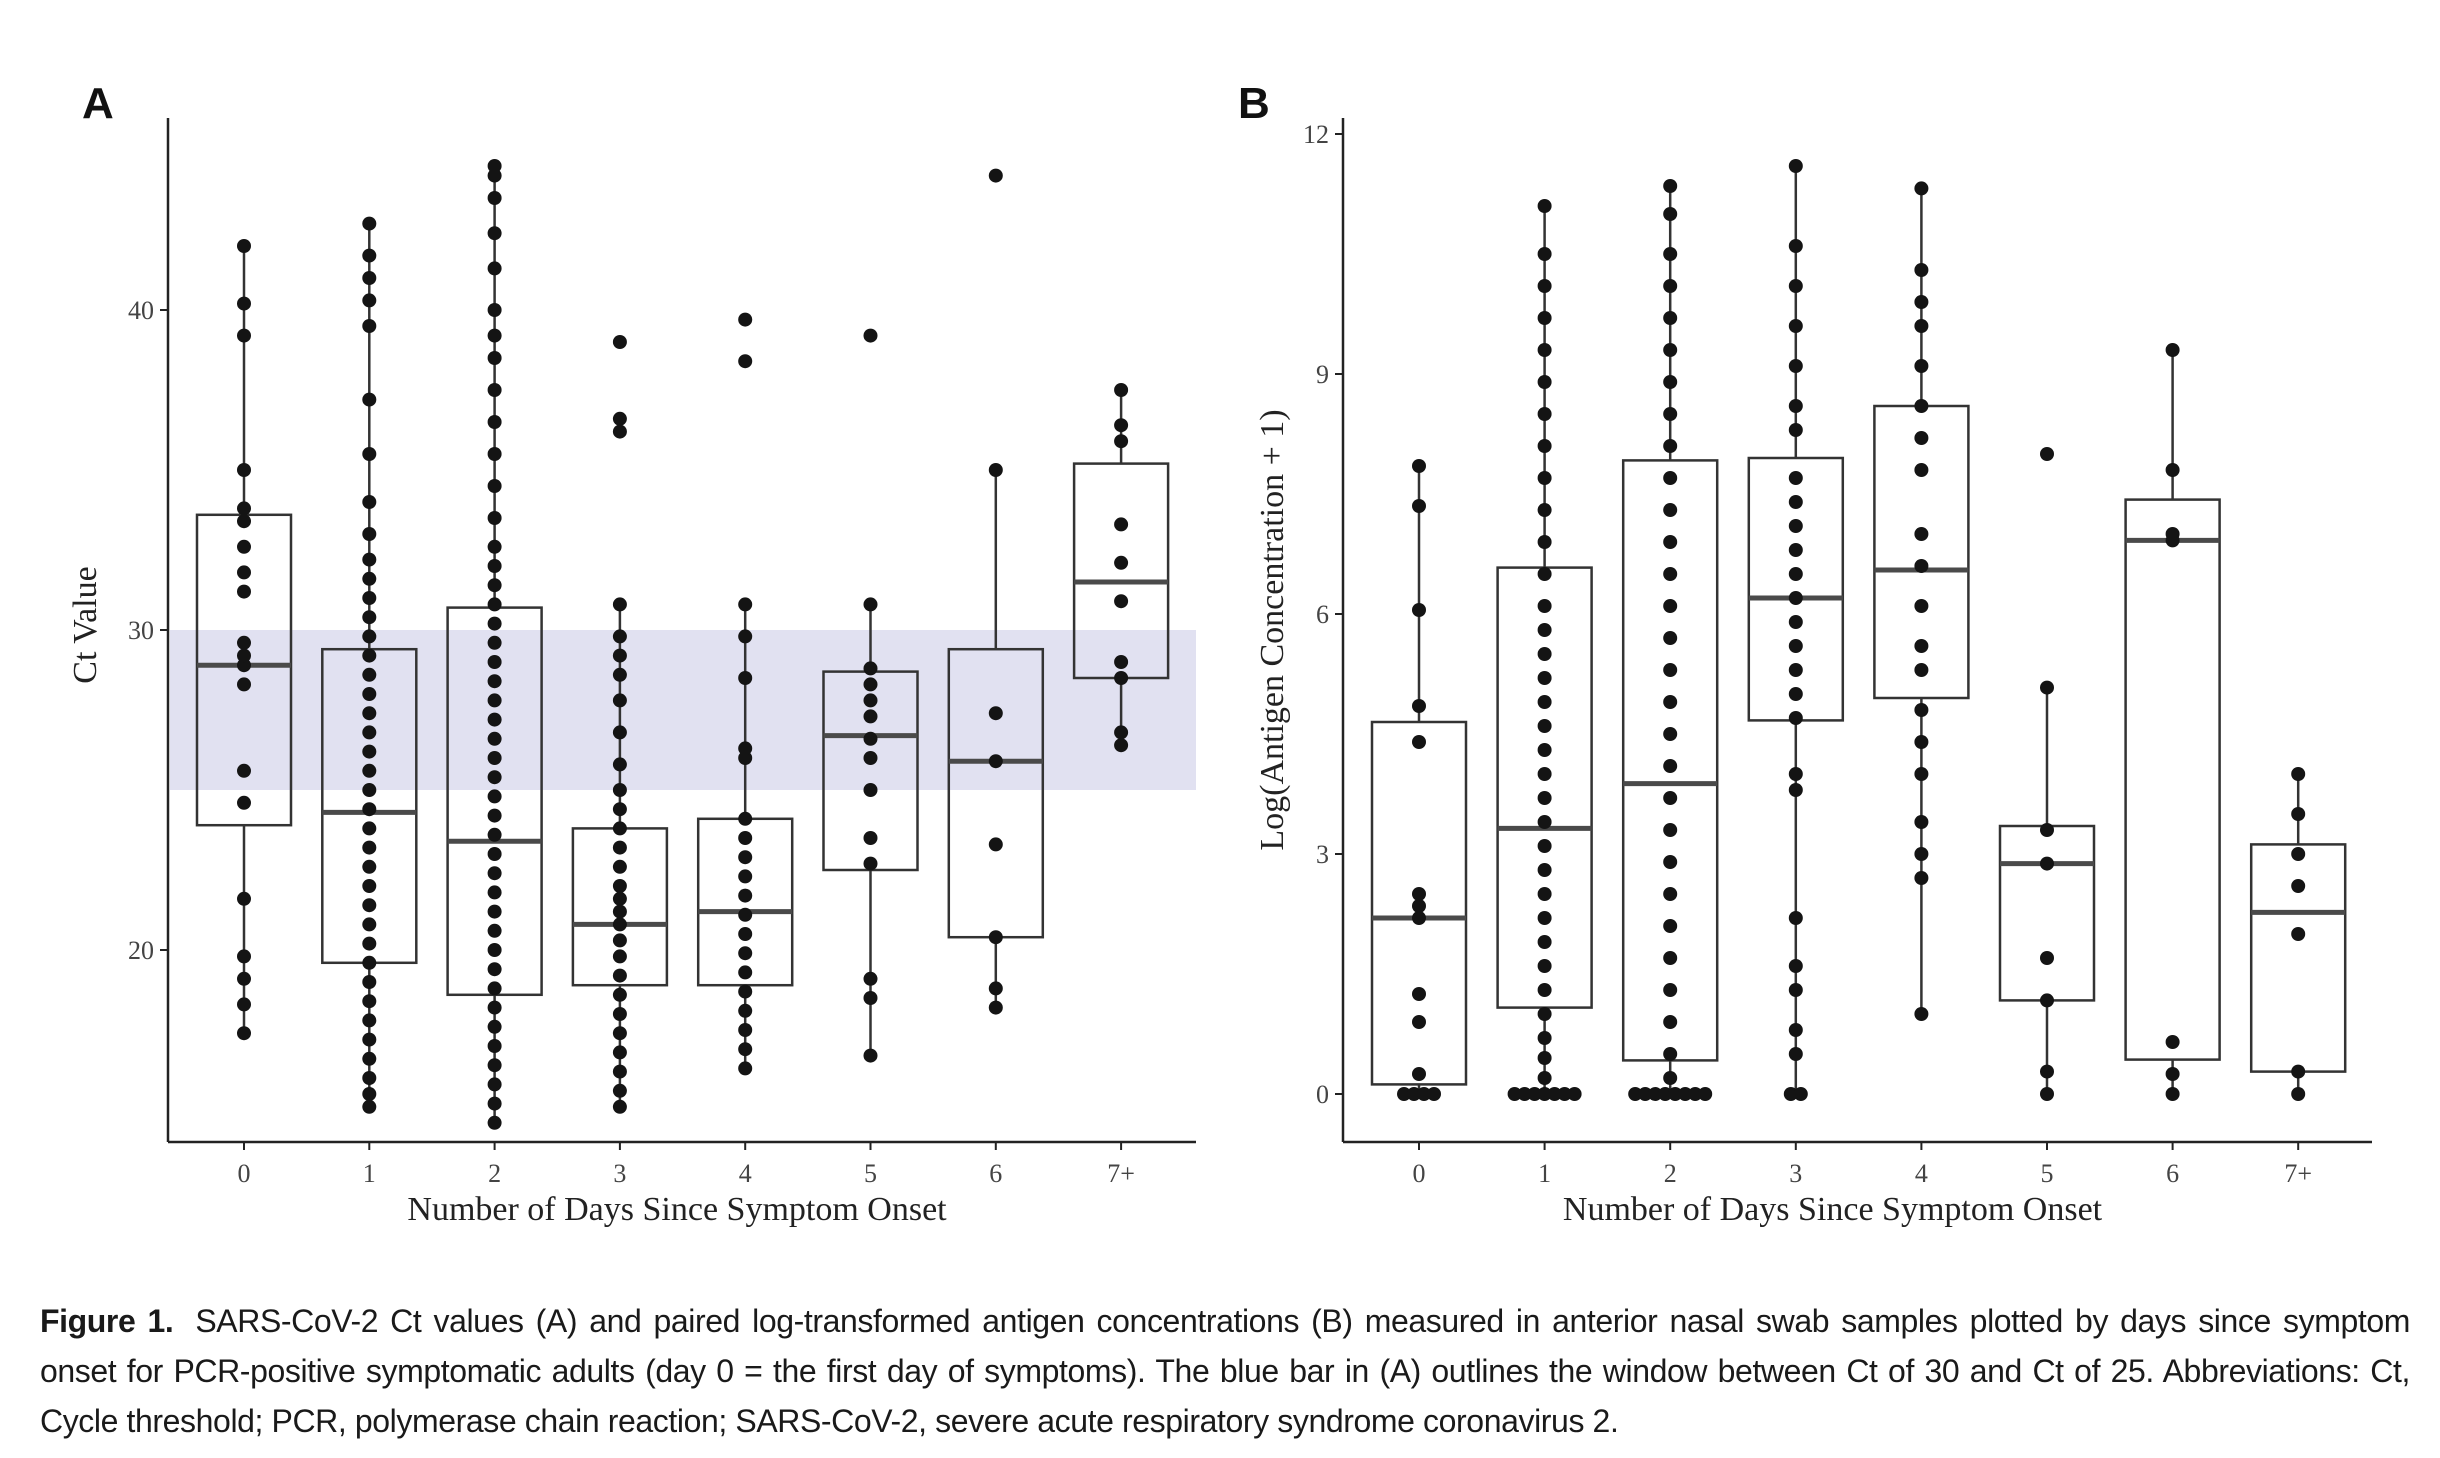  I want to click on x-tick-label: 6, so click(995, 1173).